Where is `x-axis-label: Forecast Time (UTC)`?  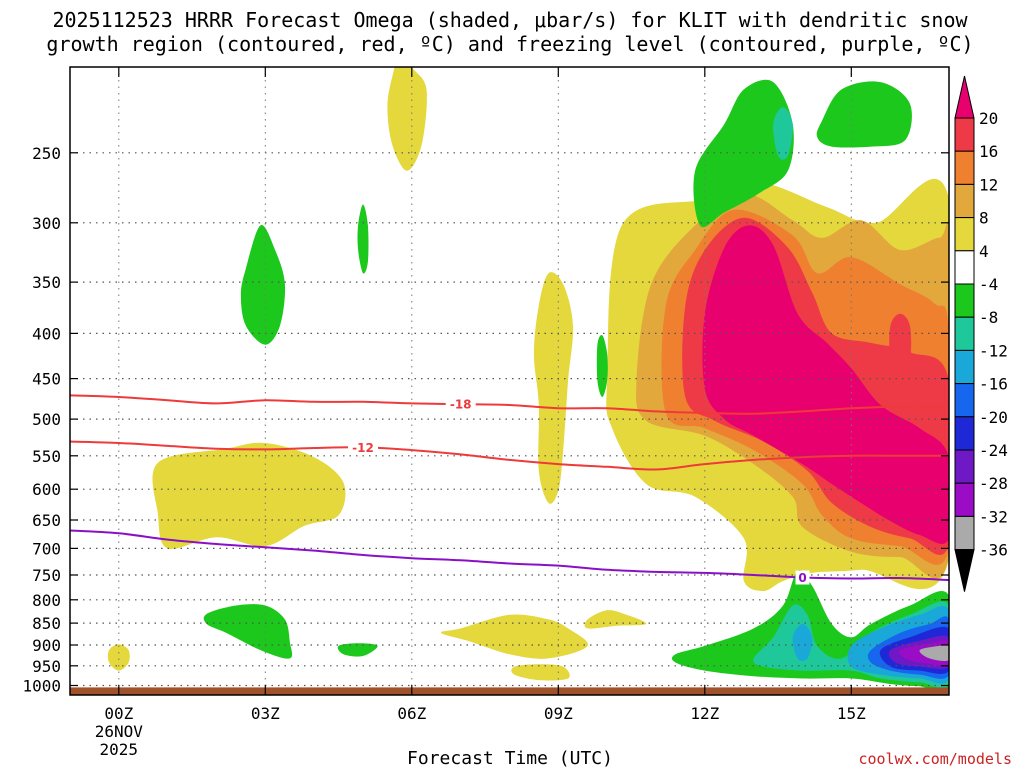
x-axis-label: Forecast Time (UTC) is located at coordinates (510, 758).